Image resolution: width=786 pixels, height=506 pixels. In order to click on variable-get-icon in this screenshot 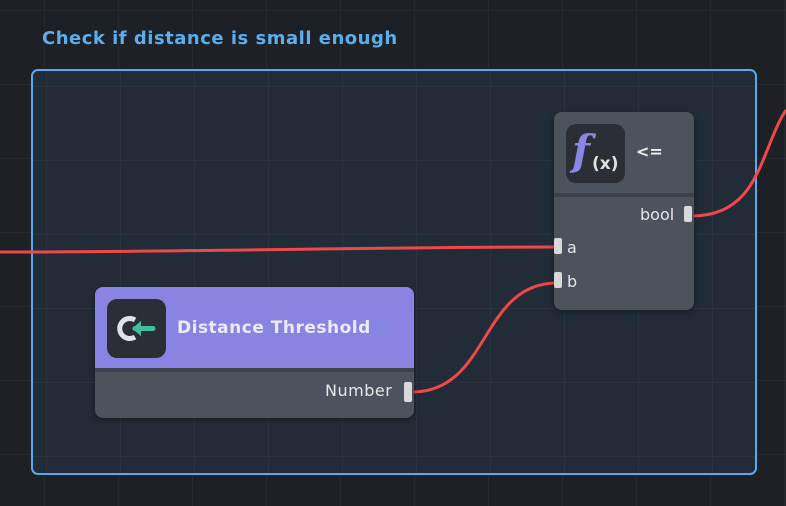, I will do `click(136, 328)`.